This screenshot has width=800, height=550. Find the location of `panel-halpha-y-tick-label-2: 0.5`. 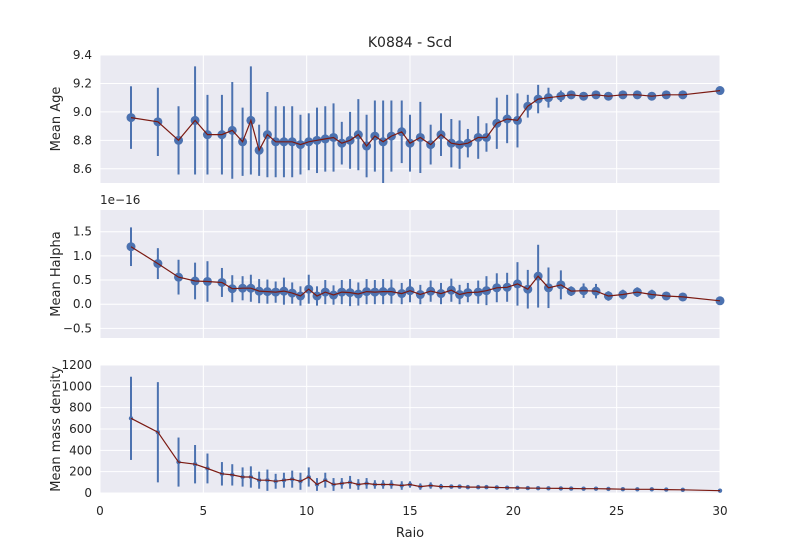

panel-halpha-y-tick-label-2: 0.5 is located at coordinates (82, 280).